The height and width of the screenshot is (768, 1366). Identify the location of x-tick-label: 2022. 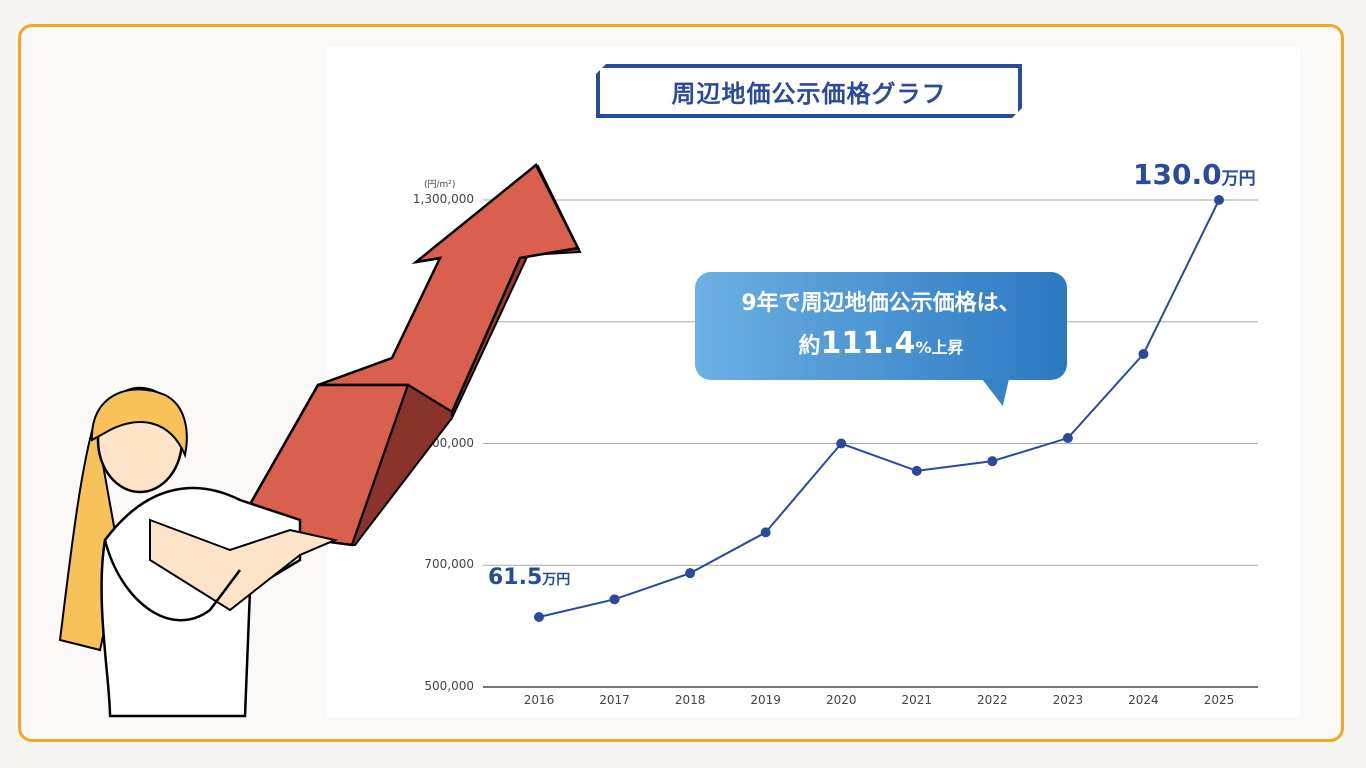
(992, 700).